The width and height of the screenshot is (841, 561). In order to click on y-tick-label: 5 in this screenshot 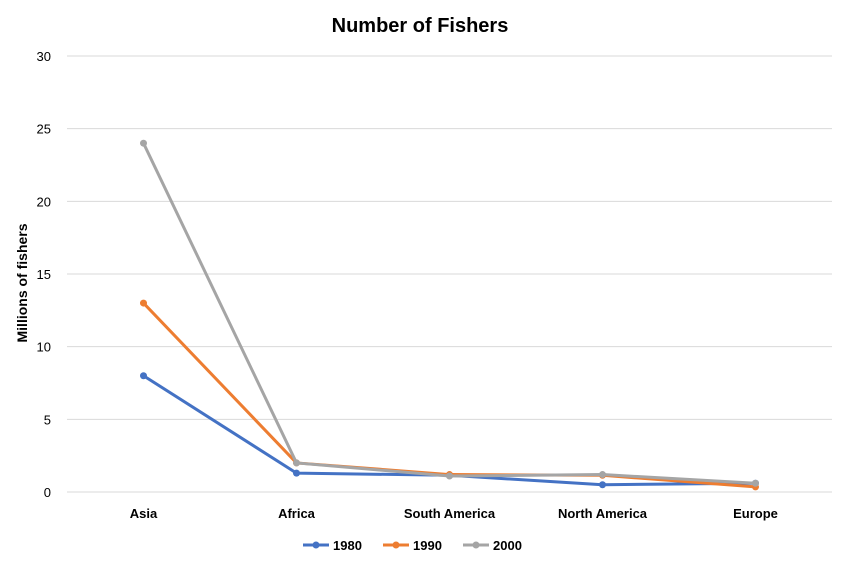, I will do `click(47, 419)`.